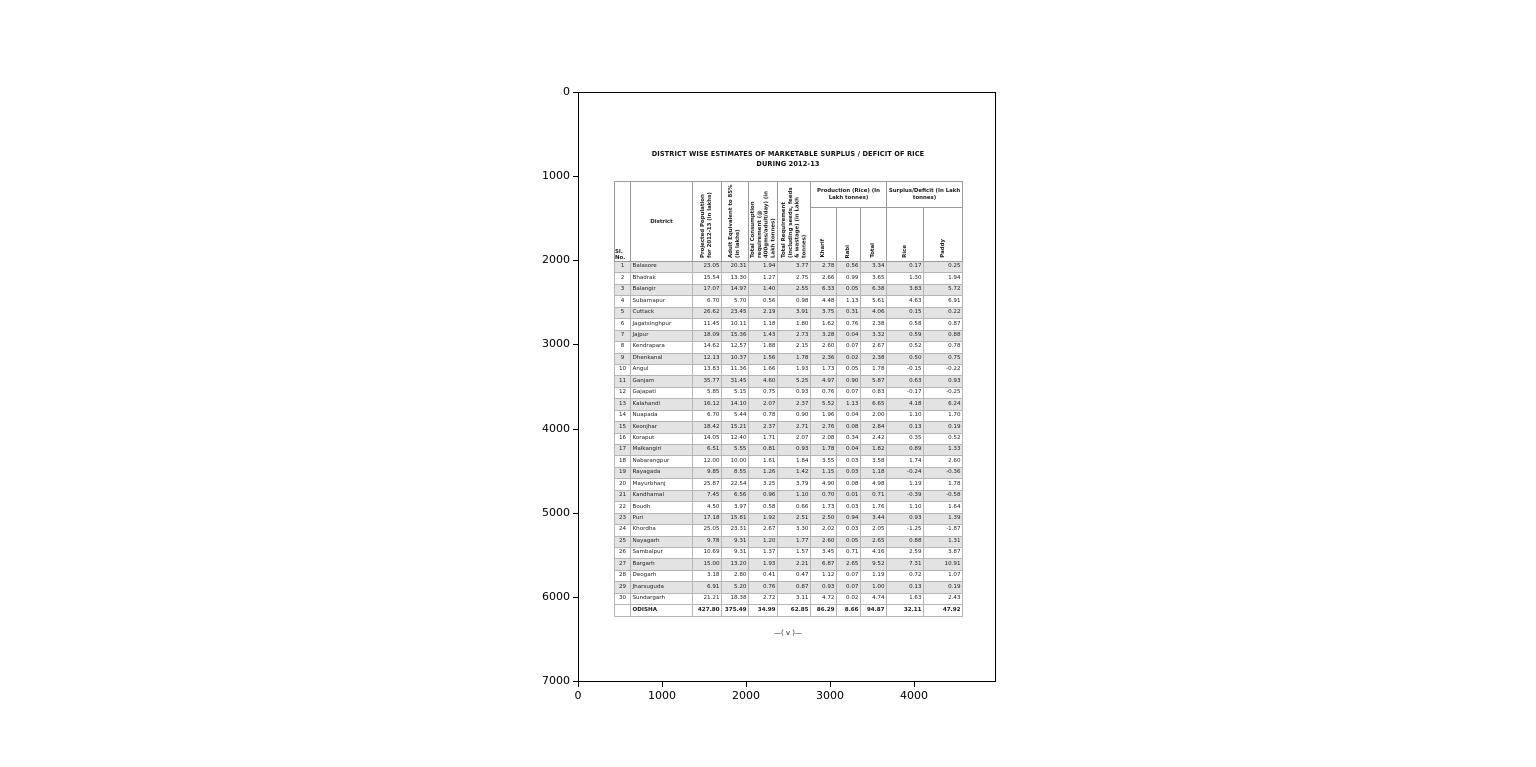  Describe the element at coordinates (622, 427) in the screenshot. I see `slno-cell: 15` at that location.